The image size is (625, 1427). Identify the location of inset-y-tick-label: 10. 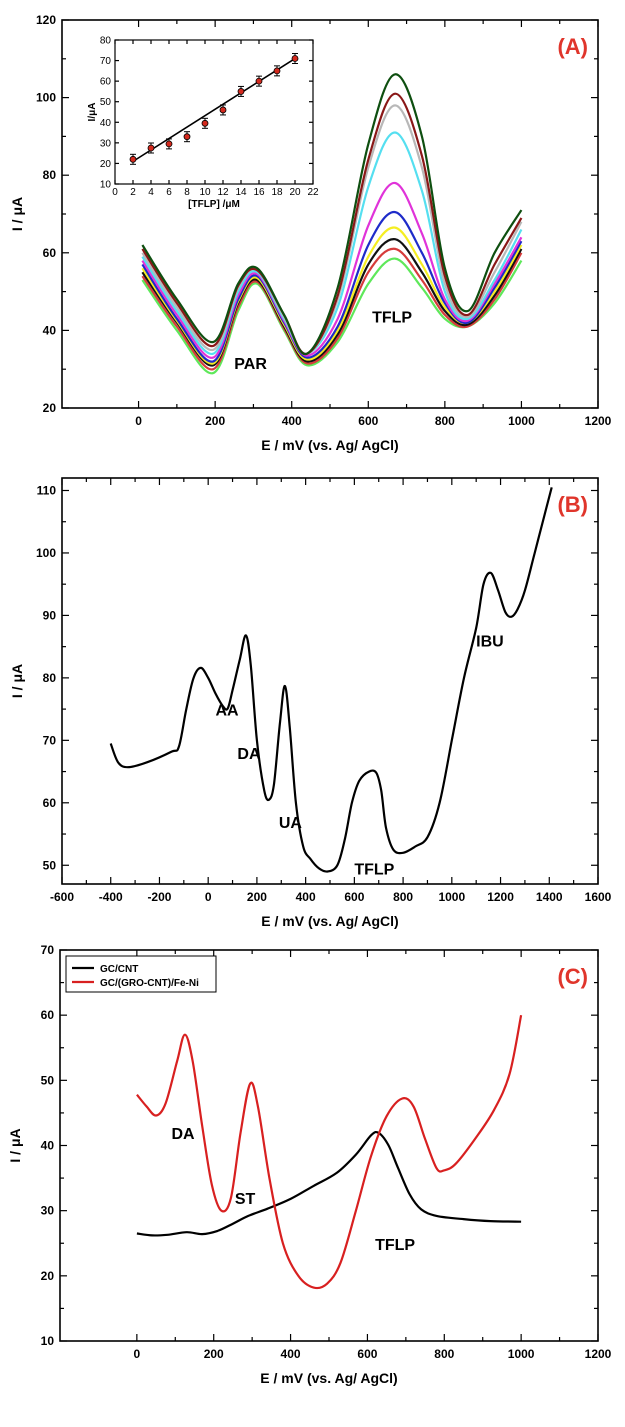
(106, 185).